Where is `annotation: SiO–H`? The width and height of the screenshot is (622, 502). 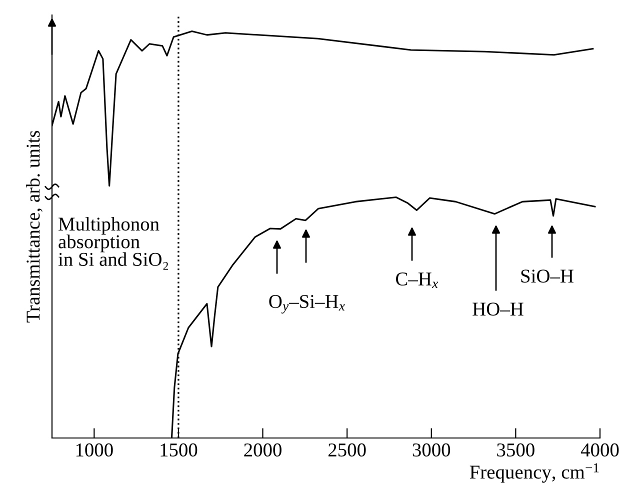 annotation: SiO–H is located at coordinates (547, 276).